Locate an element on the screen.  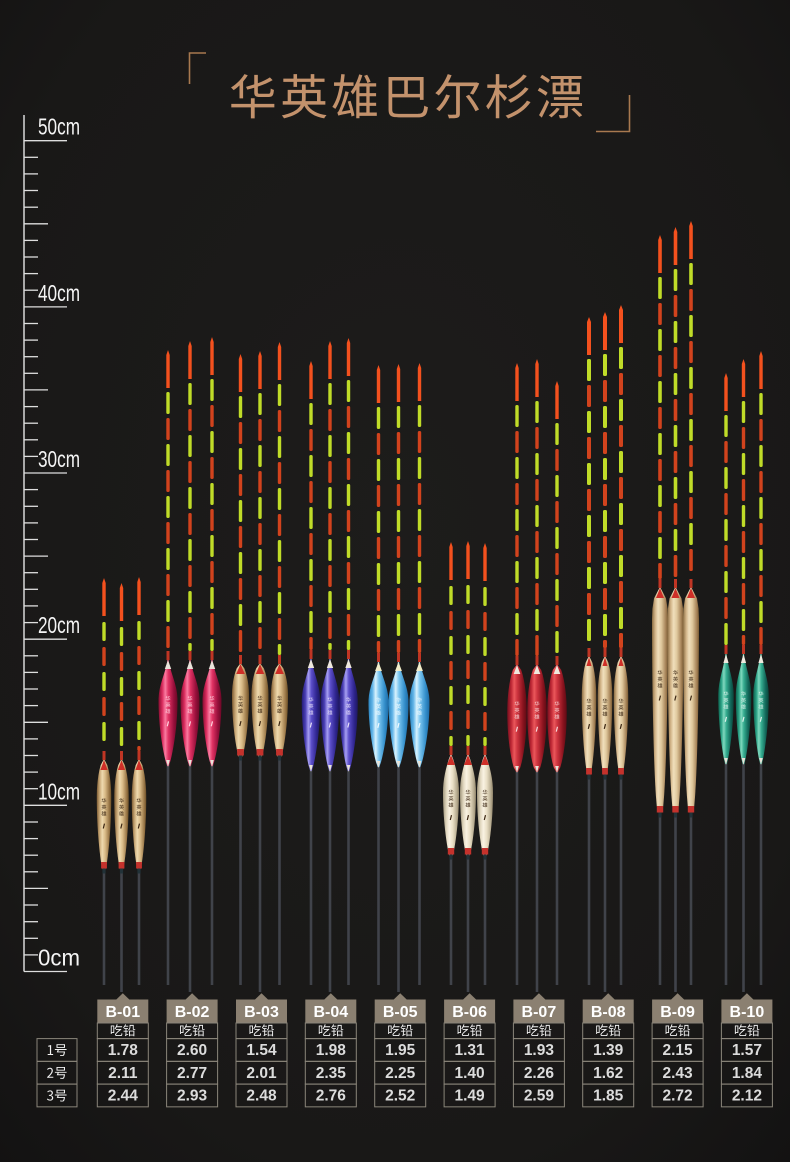
svg-text: 50cm is located at coordinates (59, 127).